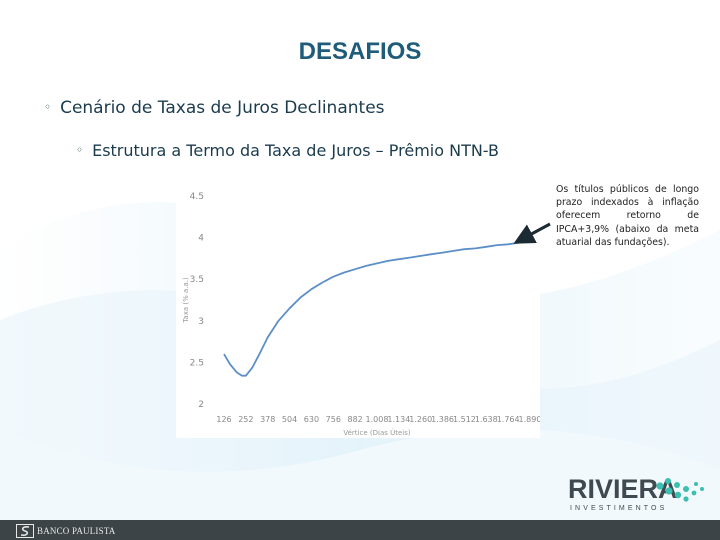  What do you see at coordinates (197, 197) in the screenshot?
I see `y-tick-label: 4.5` at bounding box center [197, 197].